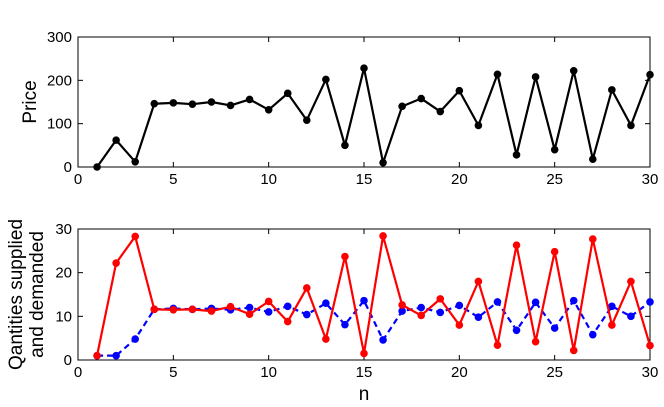 The width and height of the screenshot is (664, 407). What do you see at coordinates (364, 394) in the screenshot?
I see `x-axis-label: n` at bounding box center [364, 394].